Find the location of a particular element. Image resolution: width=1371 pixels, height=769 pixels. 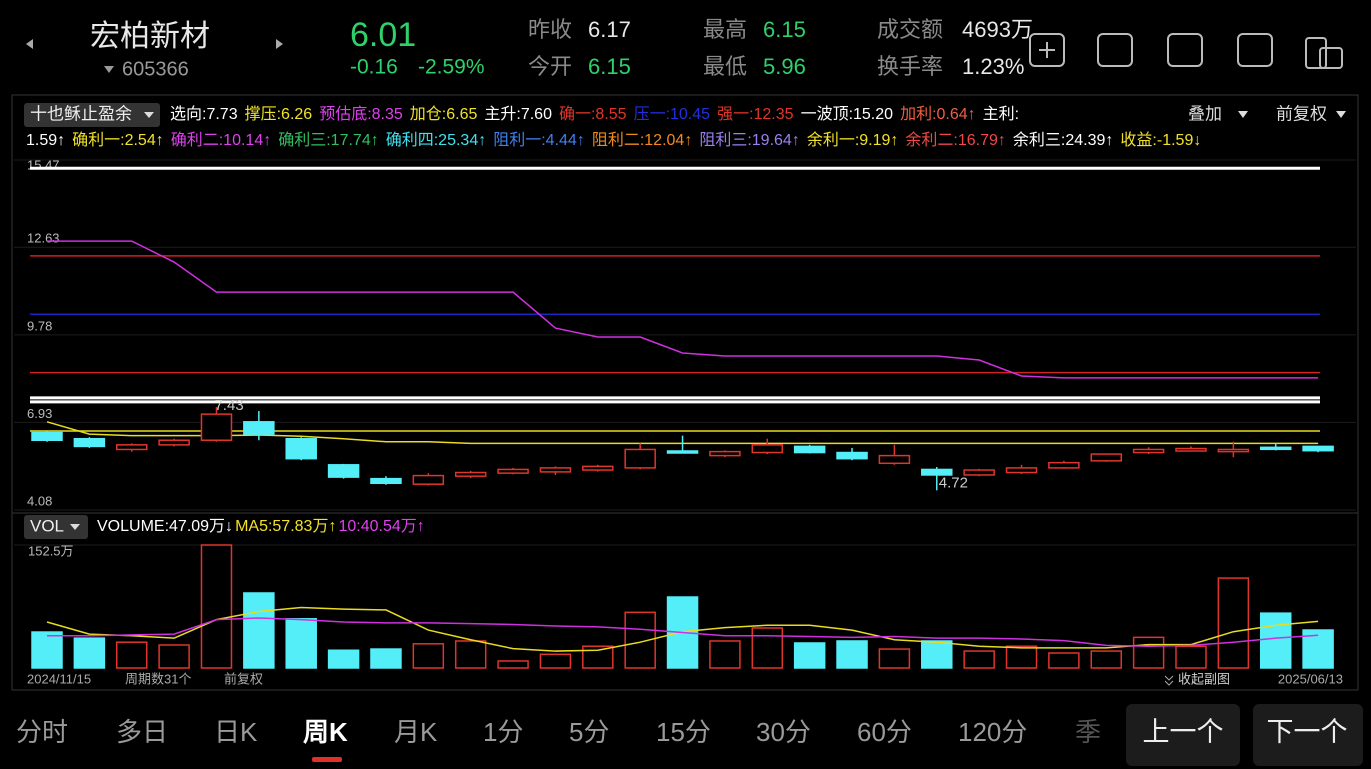

next-stock-arrow is located at coordinates (279, 44).